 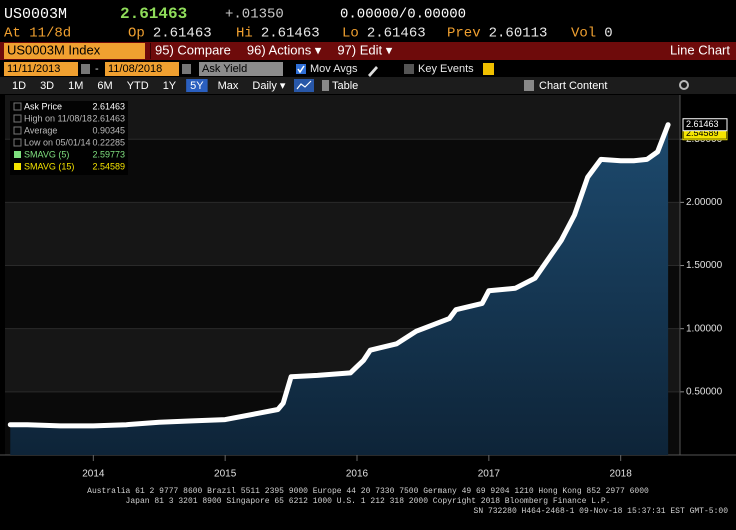 I want to click on legend-label: Low on 05/01/14, so click(x=57, y=142).